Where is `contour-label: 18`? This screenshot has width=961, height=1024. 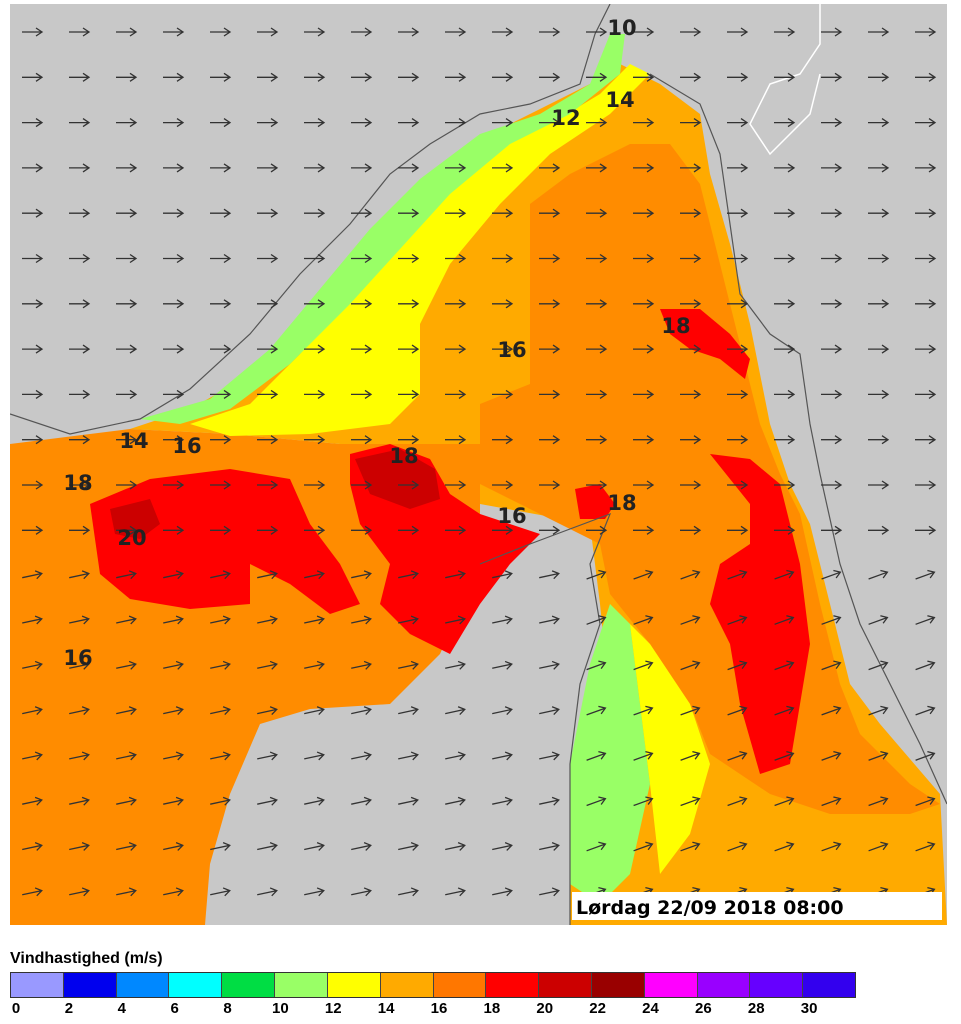 contour-label: 18 is located at coordinates (675, 326).